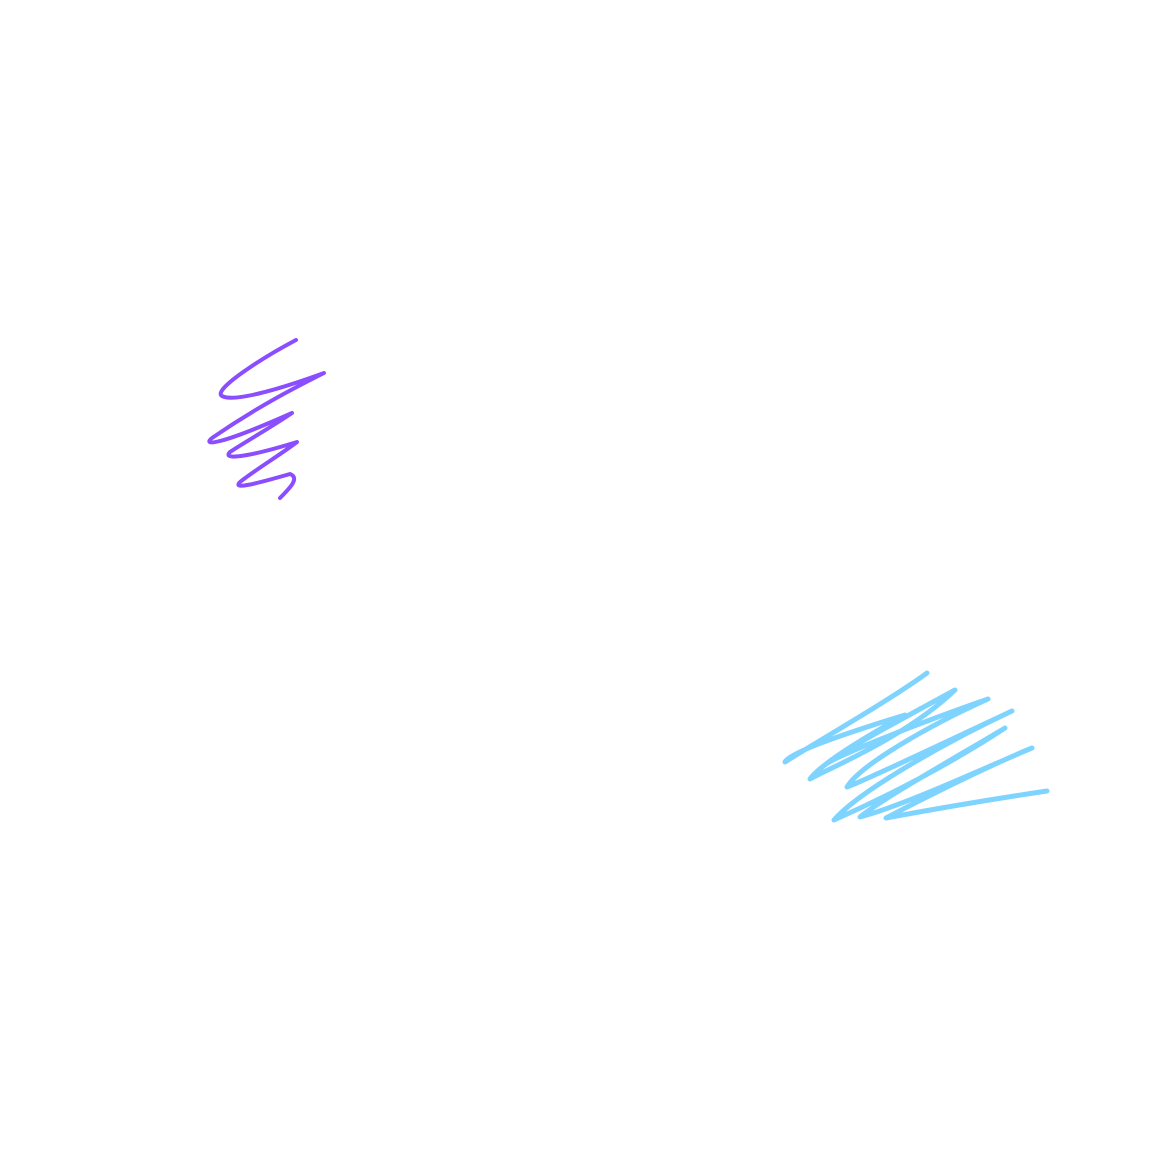 This screenshot has height=1155, width=1152. I want to click on blue-scribble-stroke, so click(916, 746).